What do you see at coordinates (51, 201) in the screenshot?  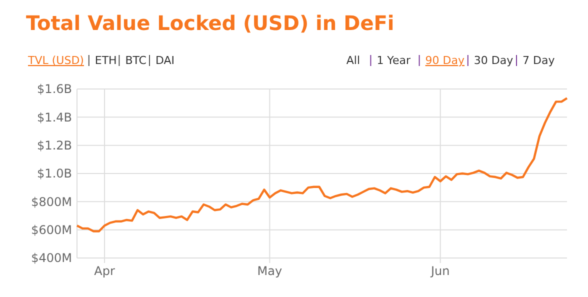 I see `y-tick-label: $800M` at bounding box center [51, 201].